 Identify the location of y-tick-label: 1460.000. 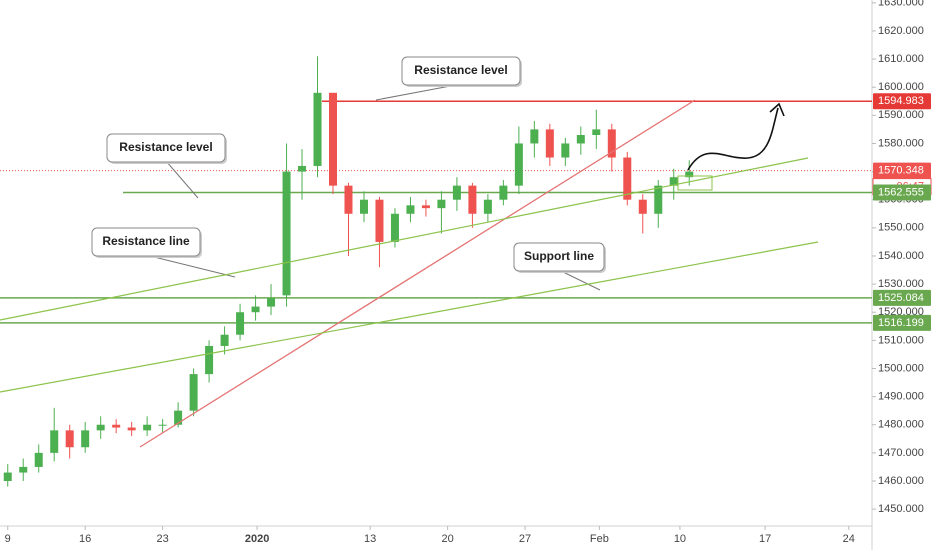
(901, 481).